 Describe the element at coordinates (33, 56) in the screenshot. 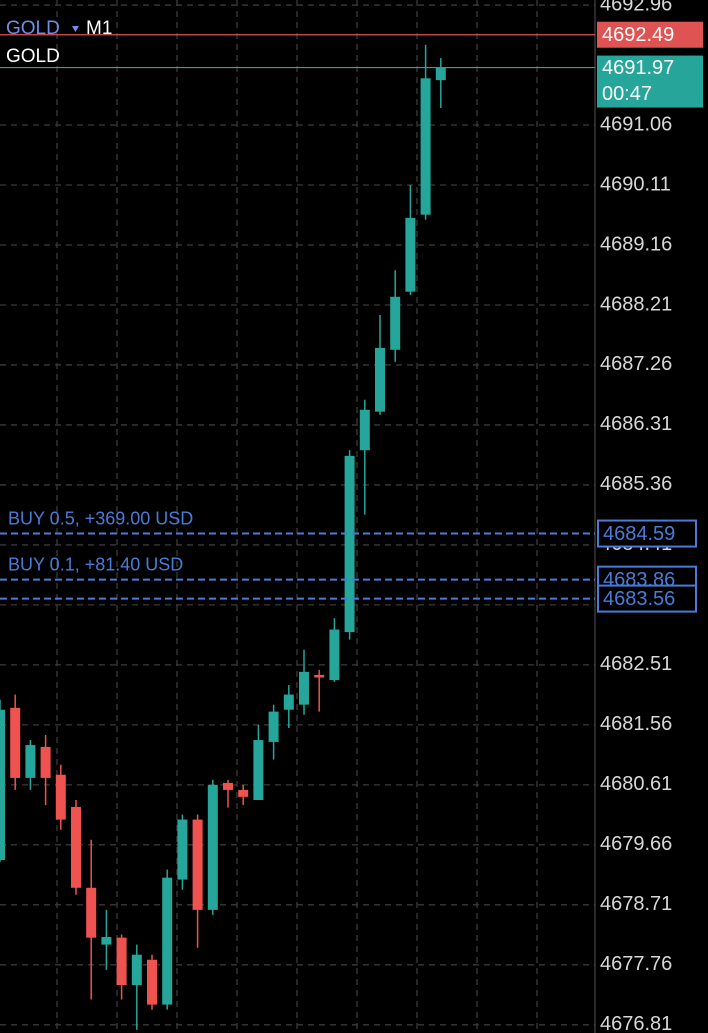

I see `subtitle: GOLD` at that location.